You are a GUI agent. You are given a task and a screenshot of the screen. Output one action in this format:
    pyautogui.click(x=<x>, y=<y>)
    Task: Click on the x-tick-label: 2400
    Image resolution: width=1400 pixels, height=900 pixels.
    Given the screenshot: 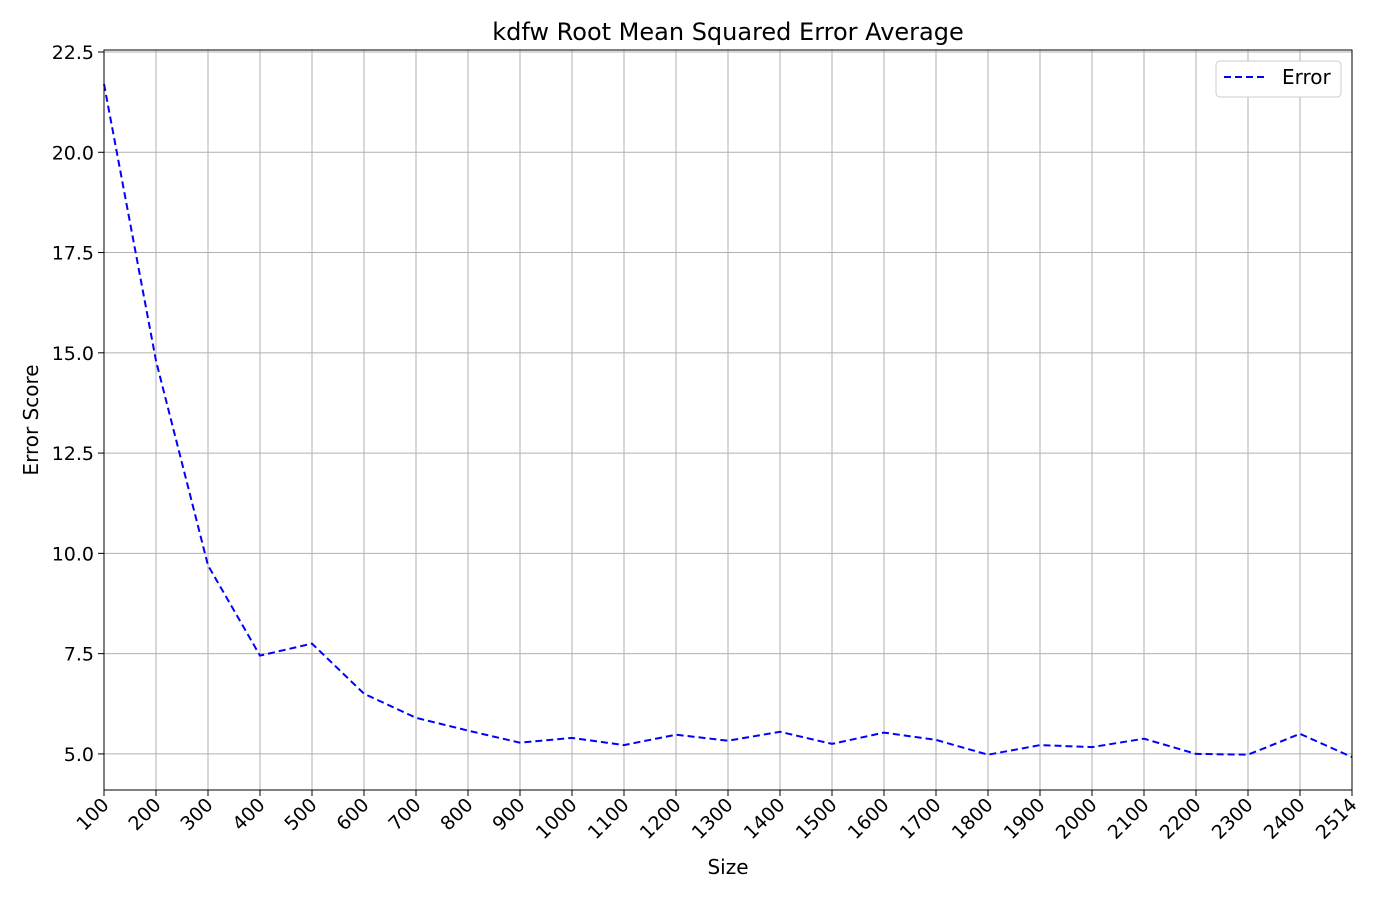 What is the action you would take?
    pyautogui.click(x=1285, y=819)
    